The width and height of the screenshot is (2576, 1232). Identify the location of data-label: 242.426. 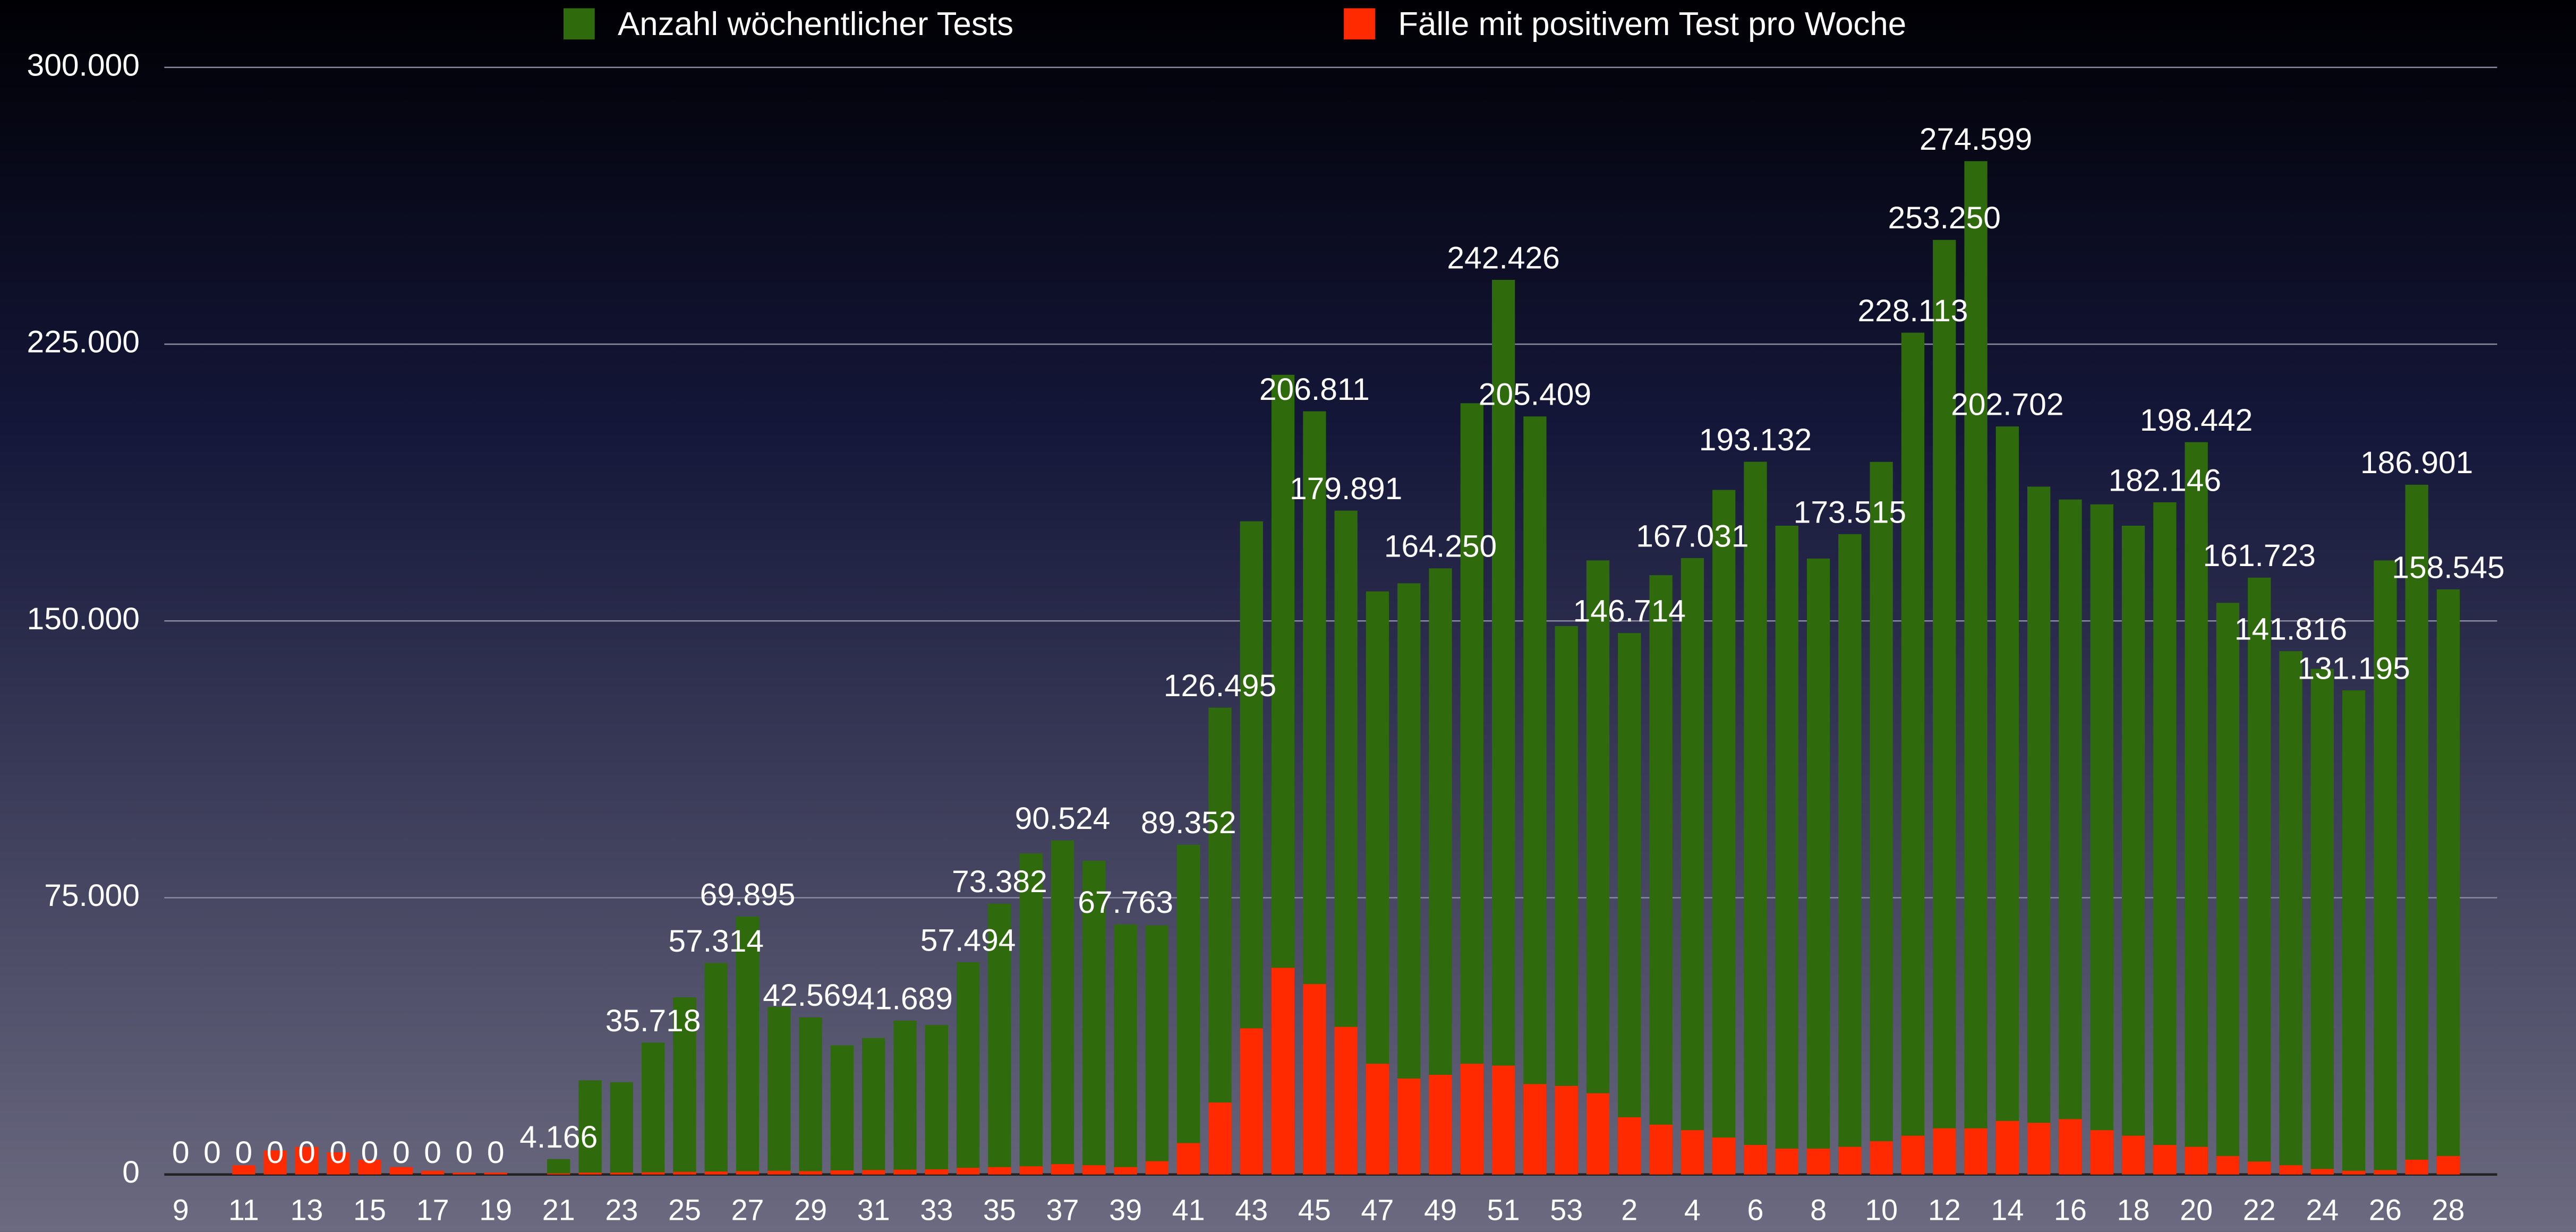
(1503, 258).